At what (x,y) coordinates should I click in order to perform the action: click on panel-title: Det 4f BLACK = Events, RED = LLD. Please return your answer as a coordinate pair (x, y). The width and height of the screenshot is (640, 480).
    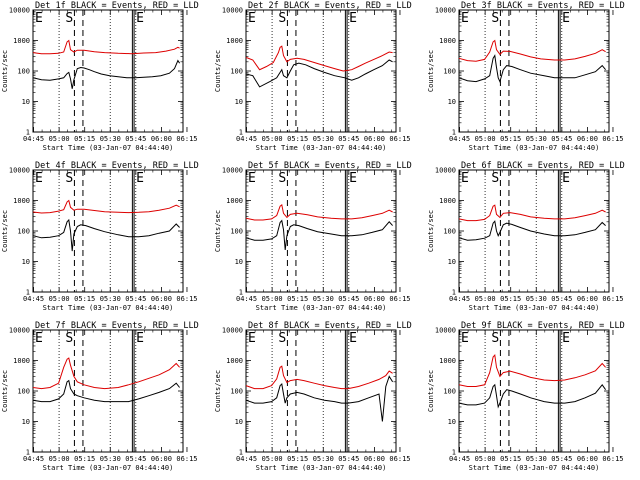
    Looking at the image, I should click on (117, 166).